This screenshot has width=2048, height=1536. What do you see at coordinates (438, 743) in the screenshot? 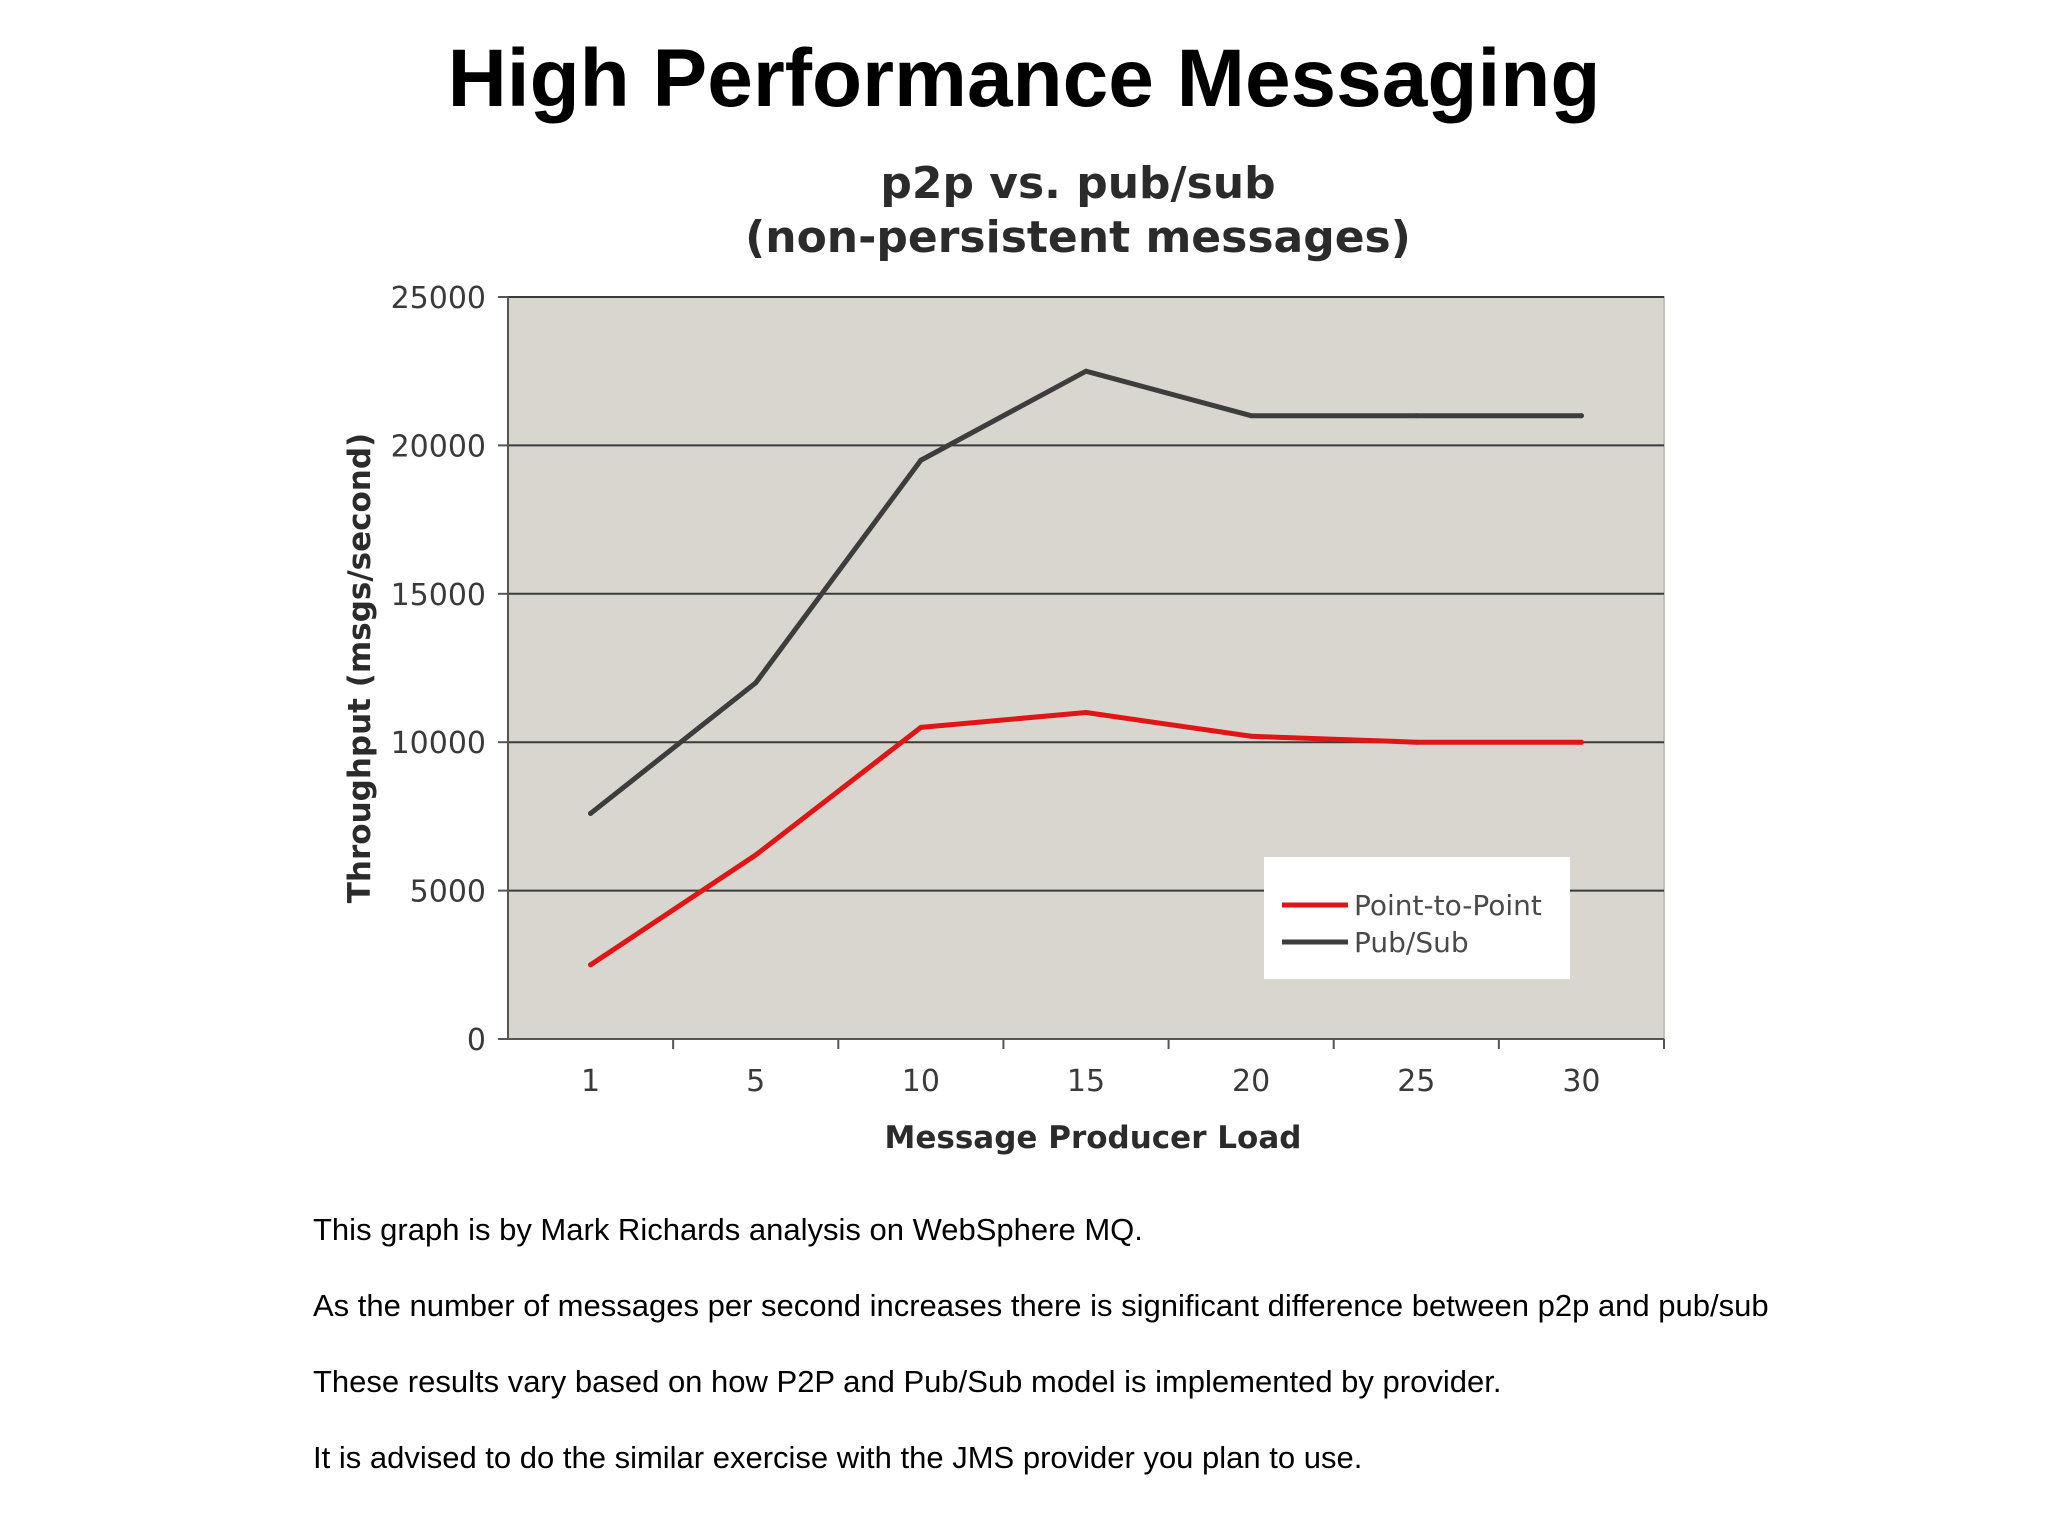
I see `y-tick-label: 10000` at bounding box center [438, 743].